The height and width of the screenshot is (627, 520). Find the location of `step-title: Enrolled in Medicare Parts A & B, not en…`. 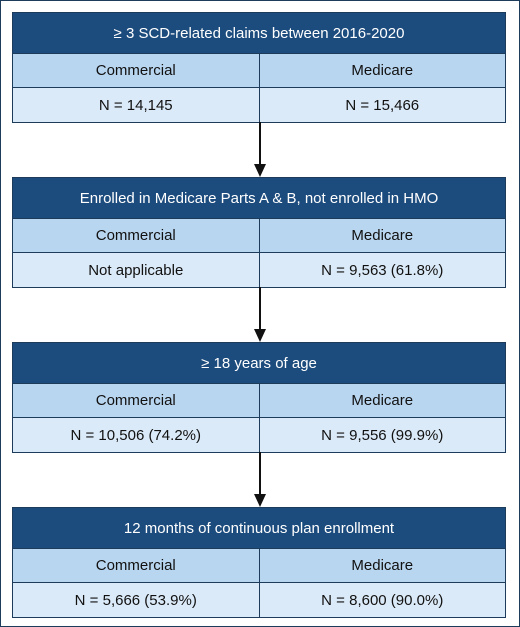

step-title: Enrolled in Medicare Parts A & B, not en… is located at coordinates (259, 198).